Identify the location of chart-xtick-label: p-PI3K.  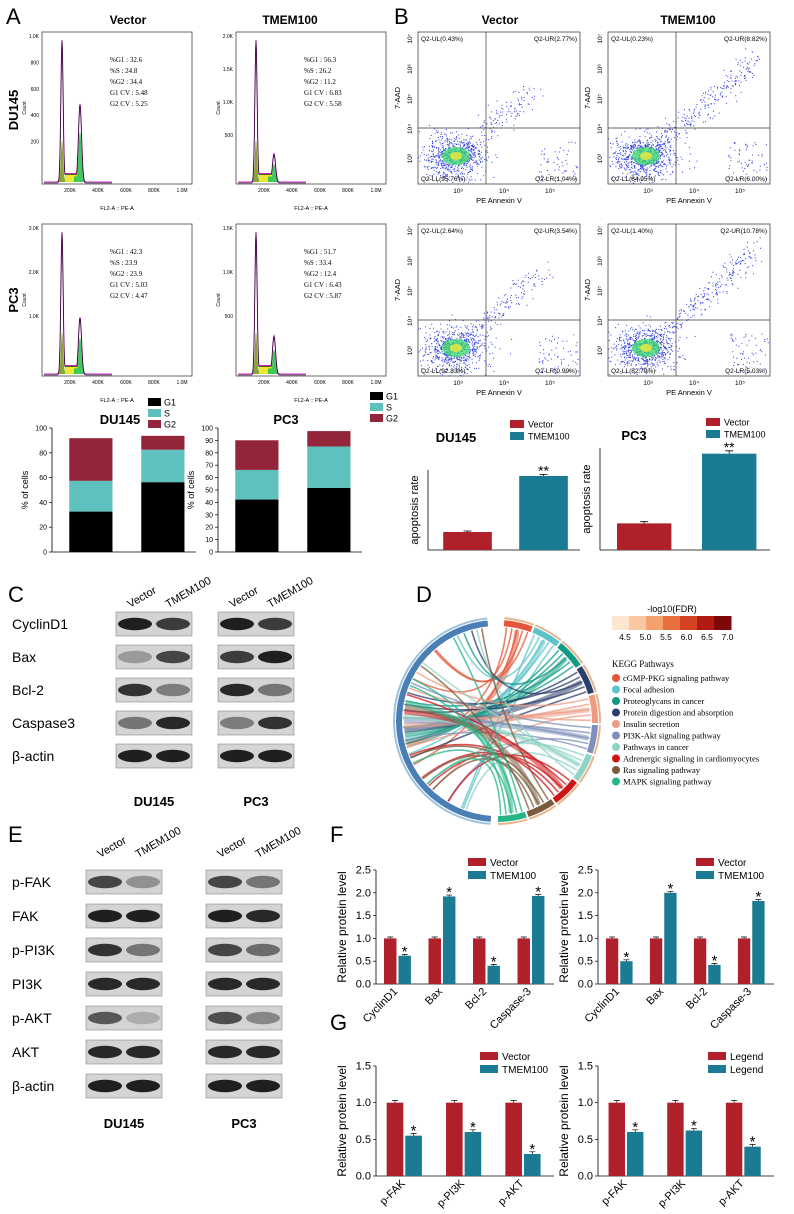
(672, 1193).